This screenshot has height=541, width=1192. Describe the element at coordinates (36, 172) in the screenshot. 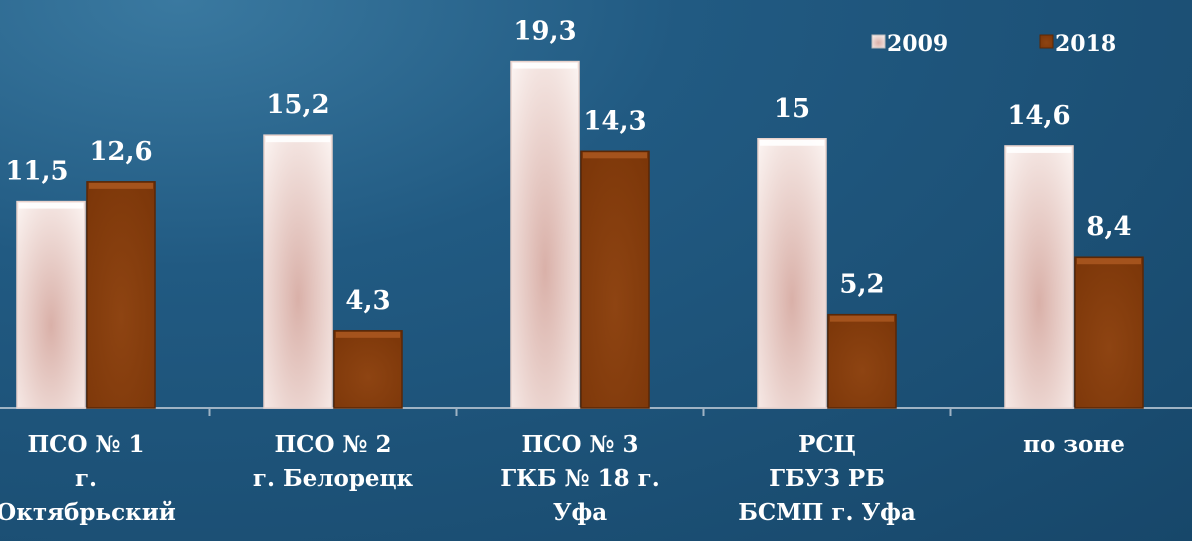

I see `value-label: 11,5` at that location.